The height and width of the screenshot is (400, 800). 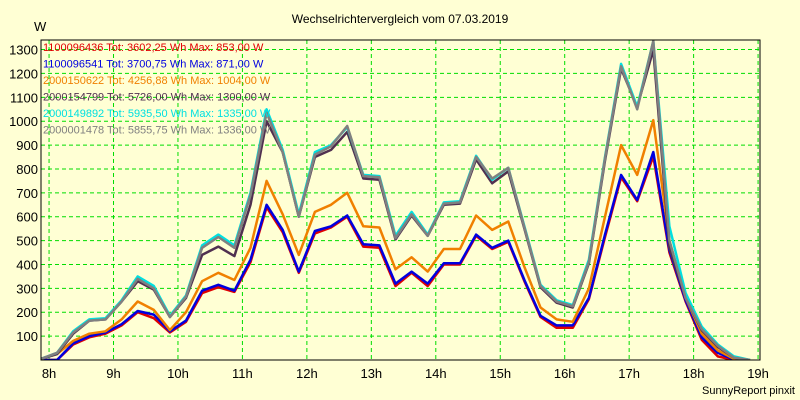 What do you see at coordinates (758, 373) in the screenshot?
I see `x-tick-label: 19h` at bounding box center [758, 373].